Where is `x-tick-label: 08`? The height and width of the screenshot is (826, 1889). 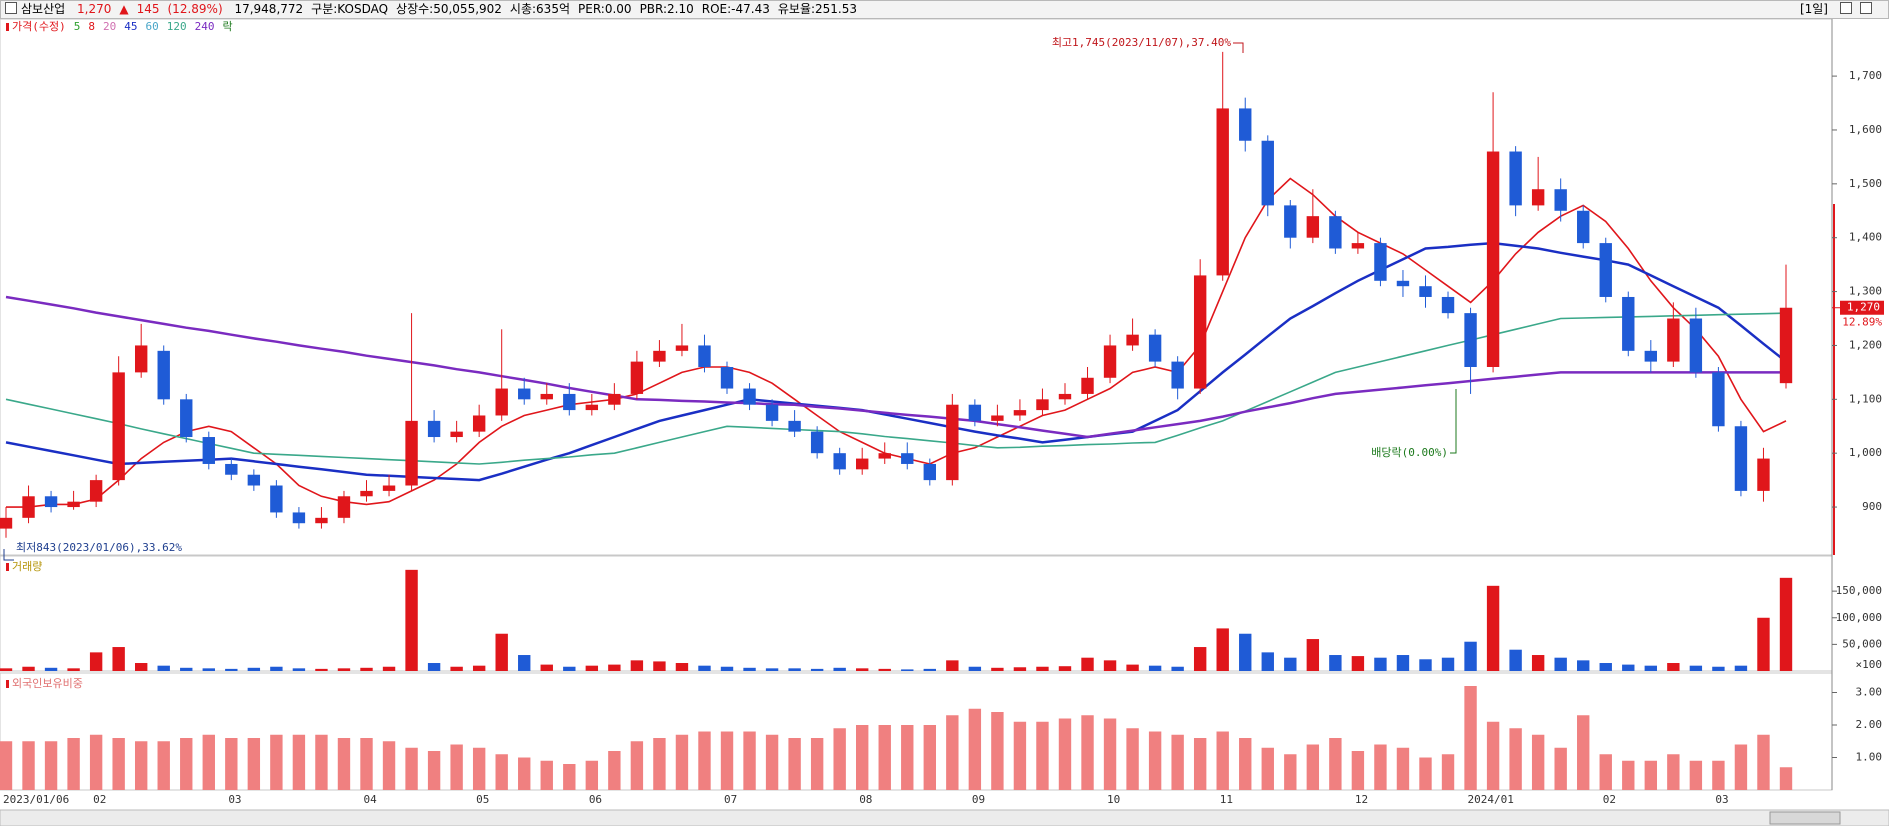
x-tick-label: 08 is located at coordinates (865, 799).